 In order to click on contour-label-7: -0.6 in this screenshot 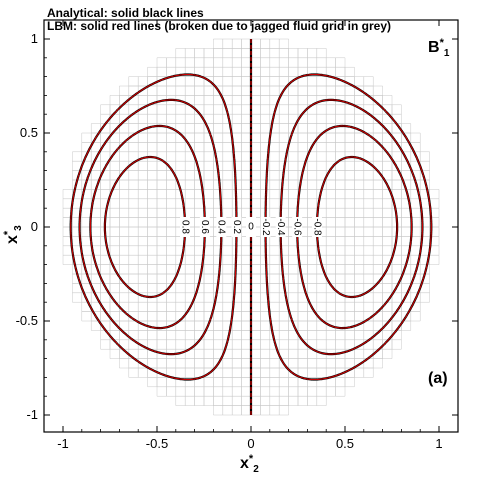, I will do `click(297, 227)`.